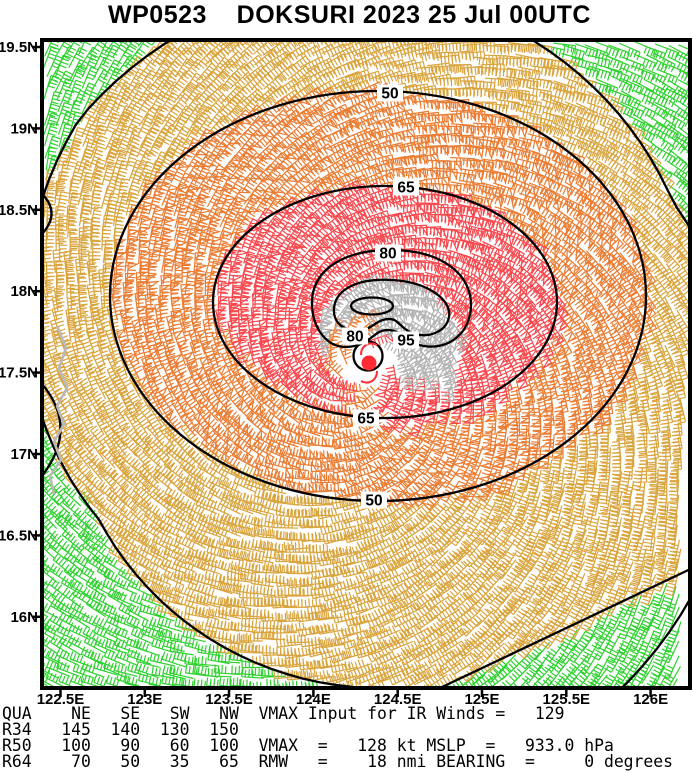  I want to click on contour-labels-layer: 50 65 80 80 95 65 50, so click(380, 297).